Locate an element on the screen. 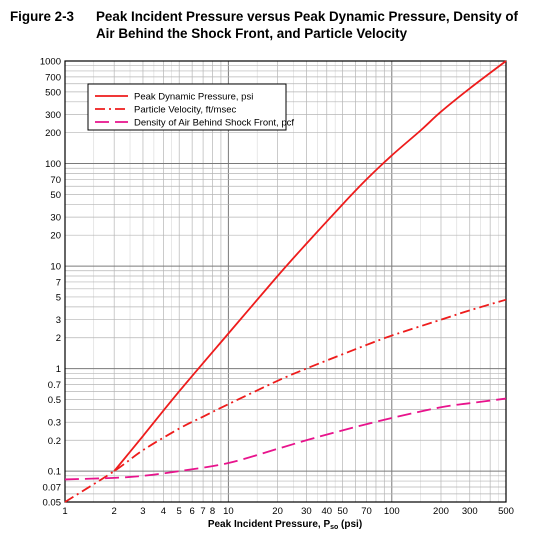 This screenshot has height=541, width=559. x-tick-label: 4 is located at coordinates (163, 511).